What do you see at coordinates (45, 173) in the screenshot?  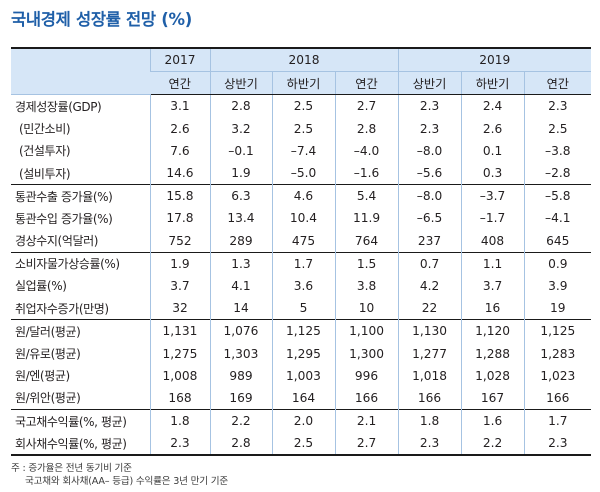 I see `row-label: (설비투자)` at bounding box center [45, 173].